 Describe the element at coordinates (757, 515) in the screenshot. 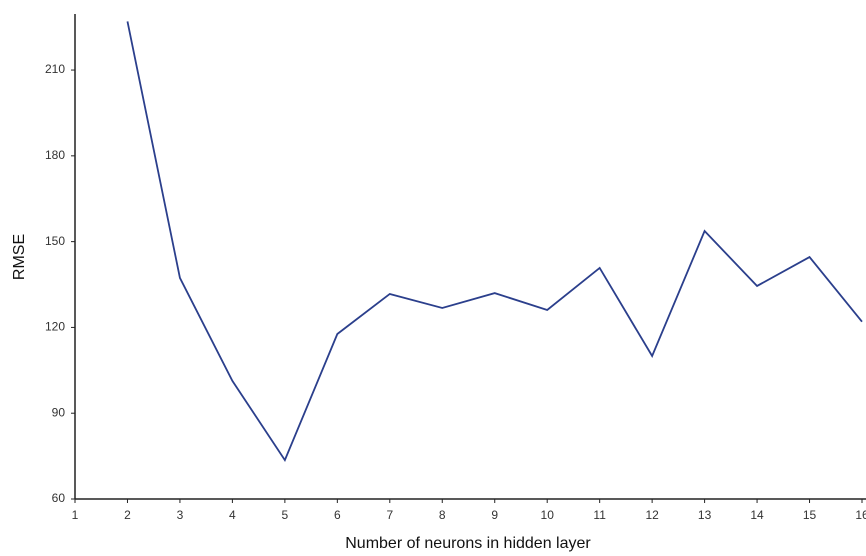

I see `x-tick-label: 14` at that location.